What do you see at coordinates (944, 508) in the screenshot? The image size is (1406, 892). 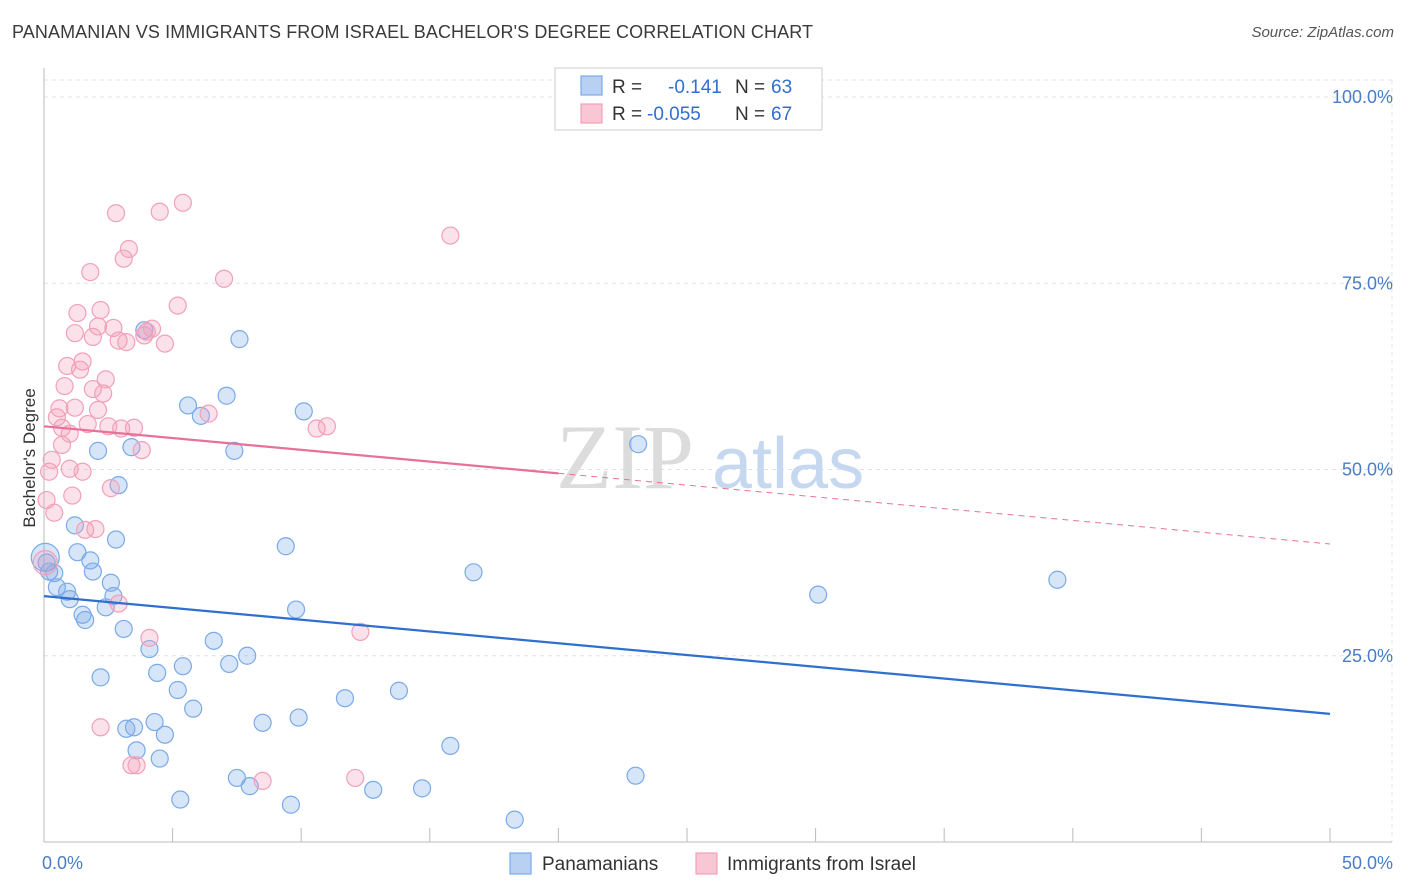 I see `trend-line-dashed` at bounding box center [944, 508].